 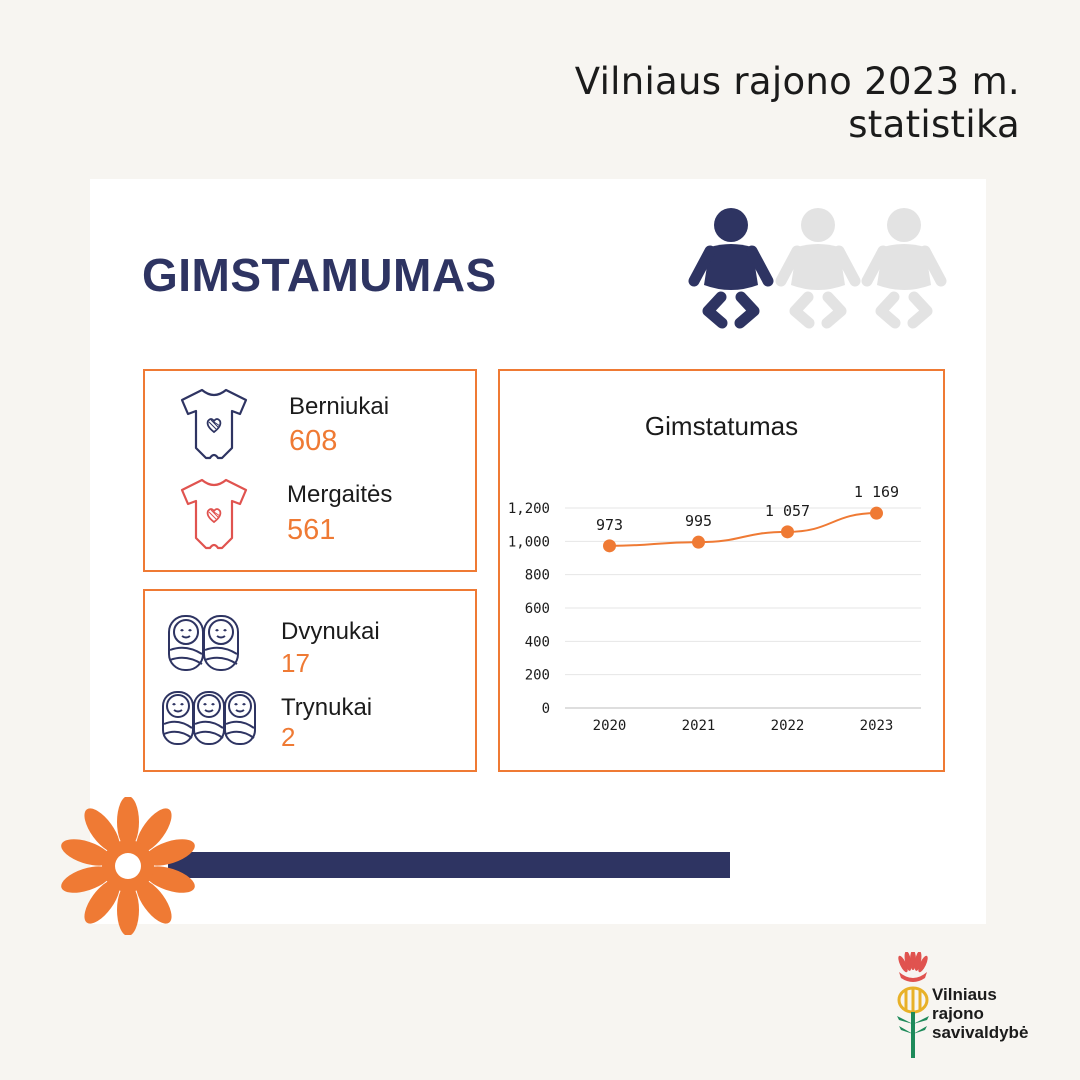 I want to click on header-title: Vilniaus rajono 2023 m. statistika, so click(x=797, y=103).